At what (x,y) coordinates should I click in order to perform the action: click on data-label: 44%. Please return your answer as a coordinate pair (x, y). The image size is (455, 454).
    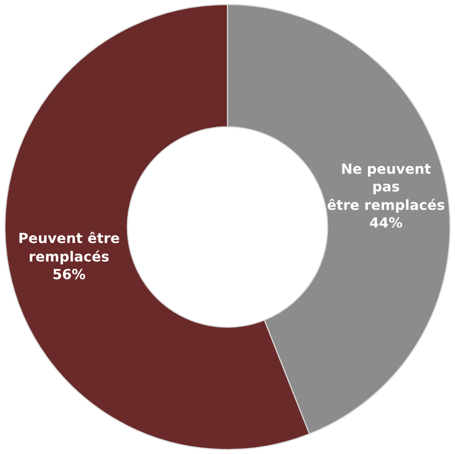
    Looking at the image, I should click on (386, 222).